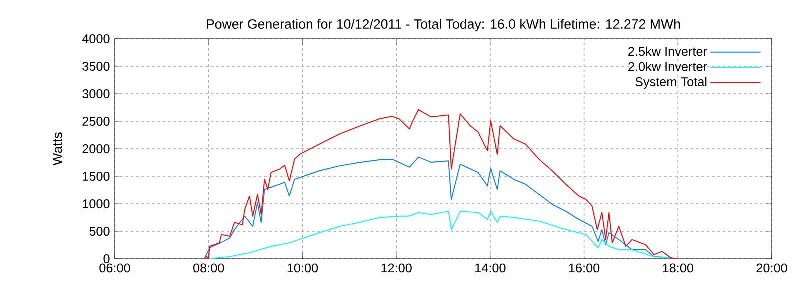  I want to click on x-tick-label: 14:00, so click(491, 268).